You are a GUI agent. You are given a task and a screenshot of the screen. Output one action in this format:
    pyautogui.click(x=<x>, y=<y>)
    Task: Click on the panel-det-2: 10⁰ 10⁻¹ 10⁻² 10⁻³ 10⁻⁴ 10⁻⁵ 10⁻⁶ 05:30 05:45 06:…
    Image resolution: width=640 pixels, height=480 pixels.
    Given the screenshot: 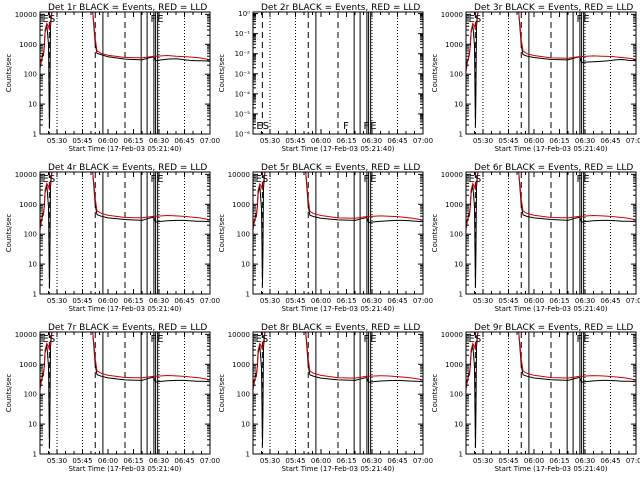 What is the action you would take?
    pyautogui.click(x=325, y=78)
    